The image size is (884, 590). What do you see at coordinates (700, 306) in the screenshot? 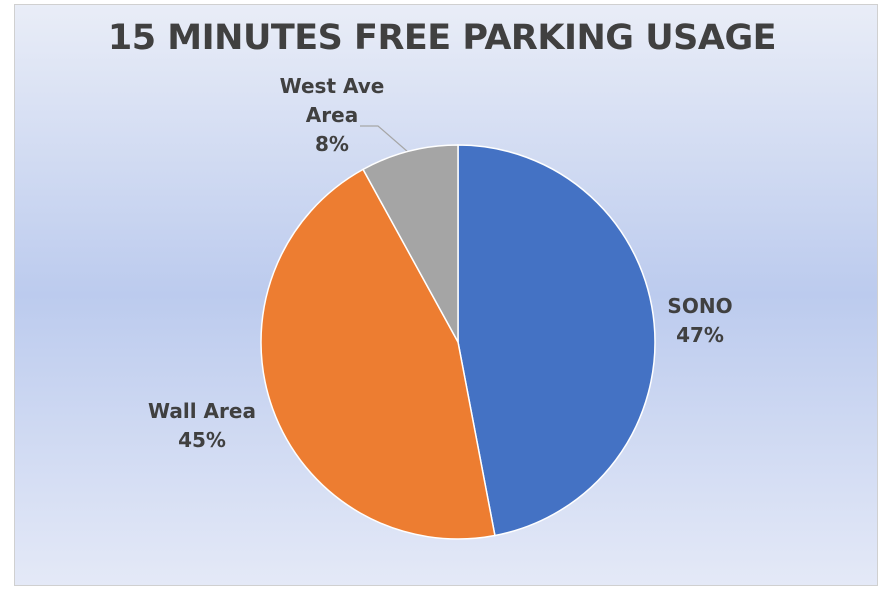
I see `category-label: SONO` at bounding box center [700, 306].